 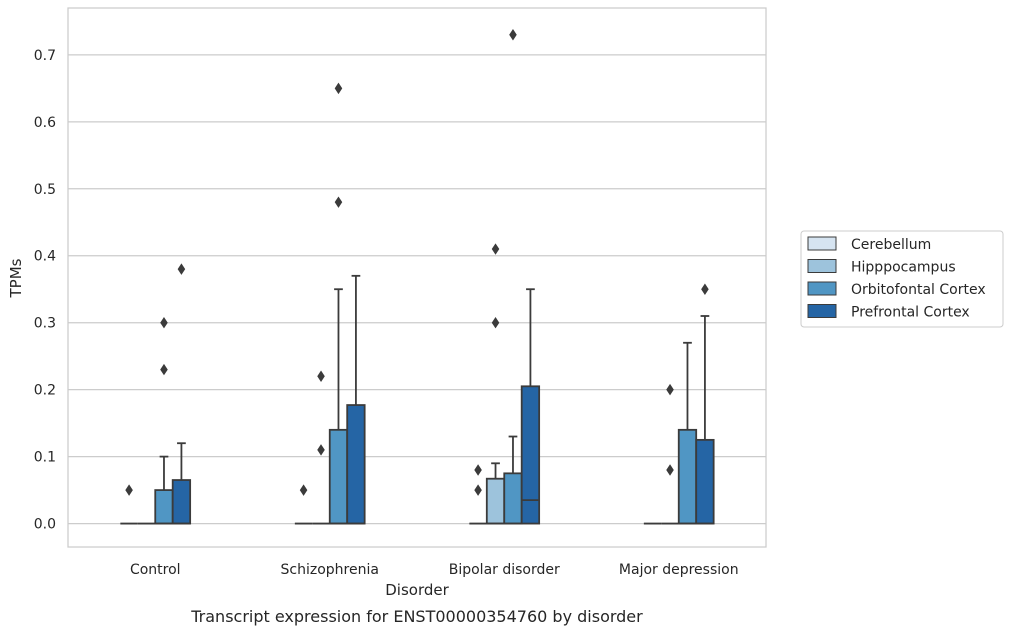 I want to click on series-cerebellum, so click(x=391, y=494).